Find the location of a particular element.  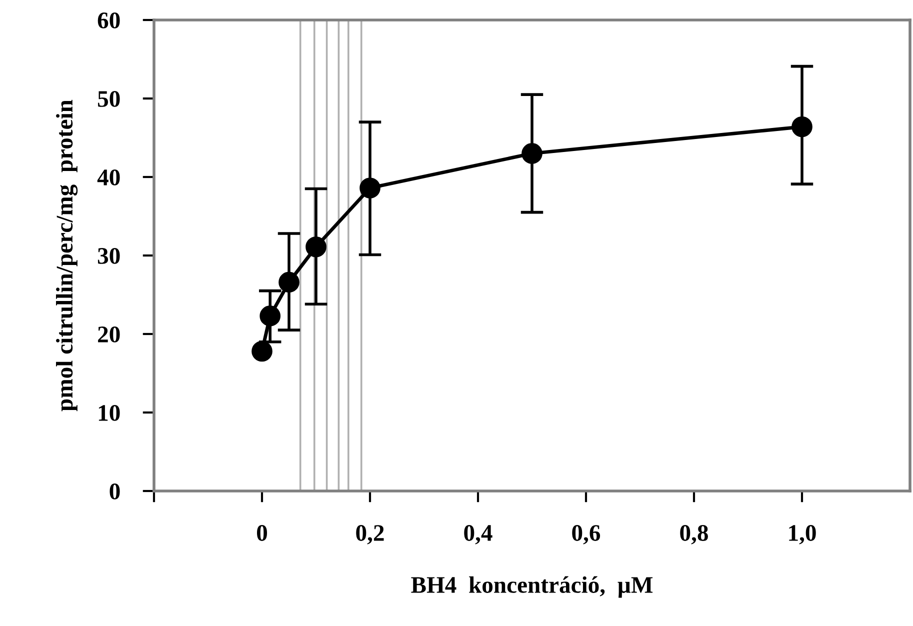

y-tick-label: 0 is located at coordinates (115, 491).